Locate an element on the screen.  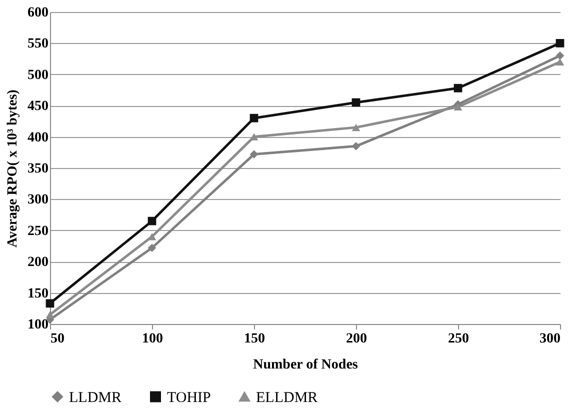
y-tick-label: 350 is located at coordinates (38, 169).